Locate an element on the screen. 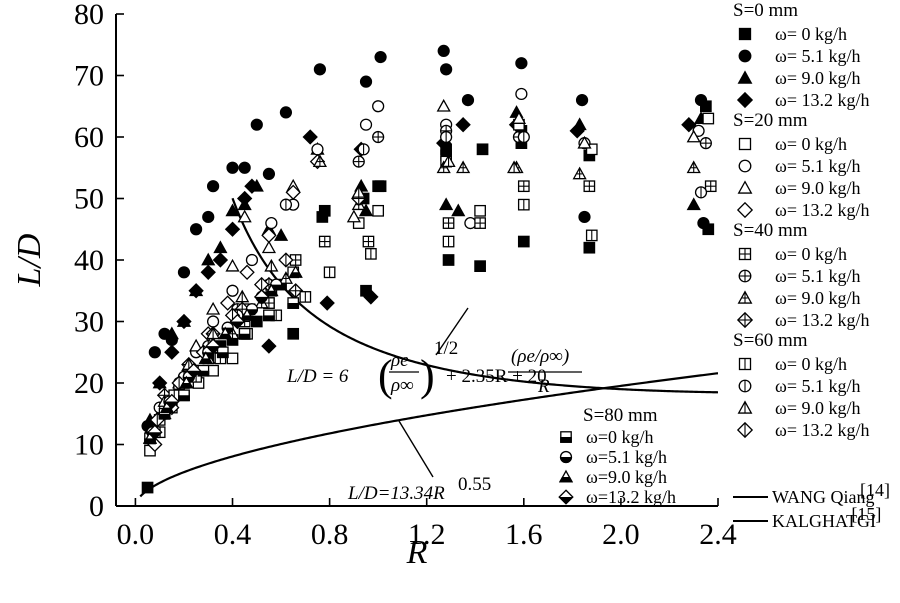  x-tick-label: 1.6 is located at coordinates (524, 534).